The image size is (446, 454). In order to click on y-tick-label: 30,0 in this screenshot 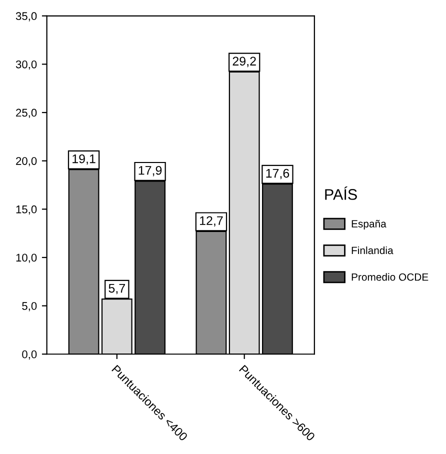, I will do `click(26, 65)`.